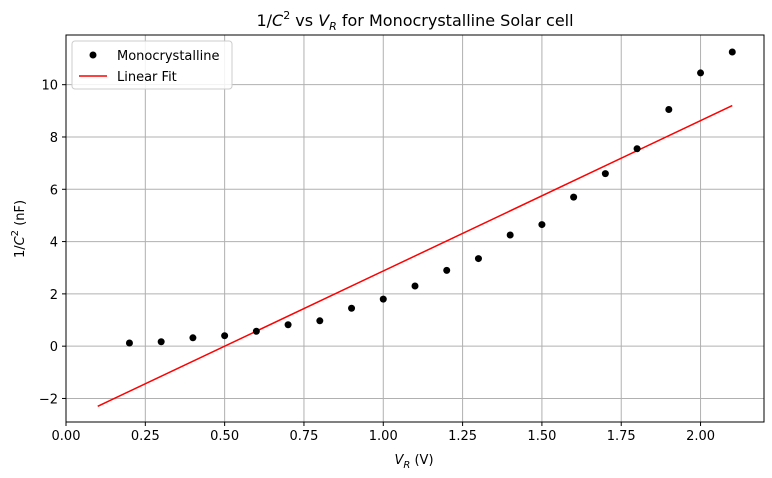  I want to click on legend-box, so click(152, 65).